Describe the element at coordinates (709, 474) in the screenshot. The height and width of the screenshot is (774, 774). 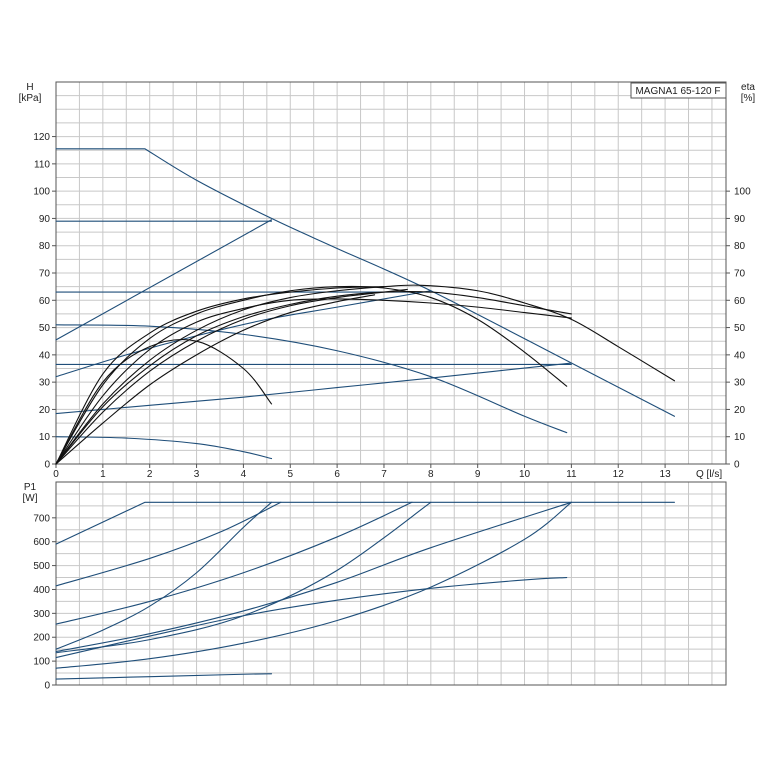
I see `flow-axis-label: Q [l/s]` at that location.